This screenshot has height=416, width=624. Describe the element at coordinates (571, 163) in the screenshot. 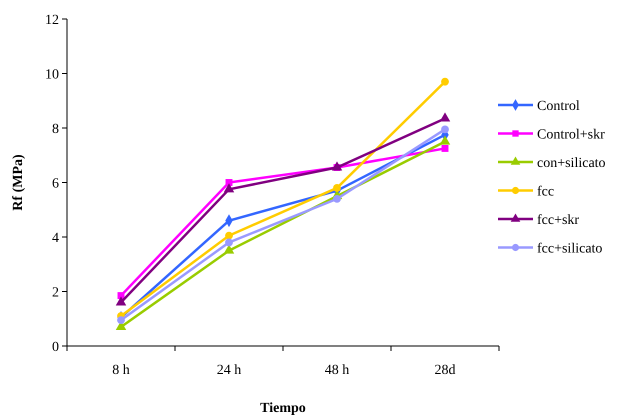

I see `legend-label: con+silicato` at that location.